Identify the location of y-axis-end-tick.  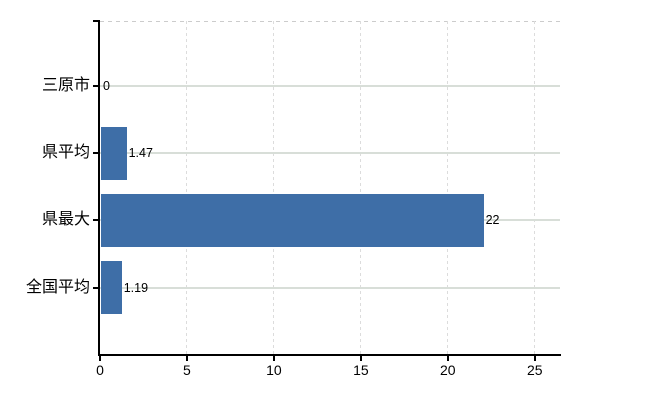
(96, 21).